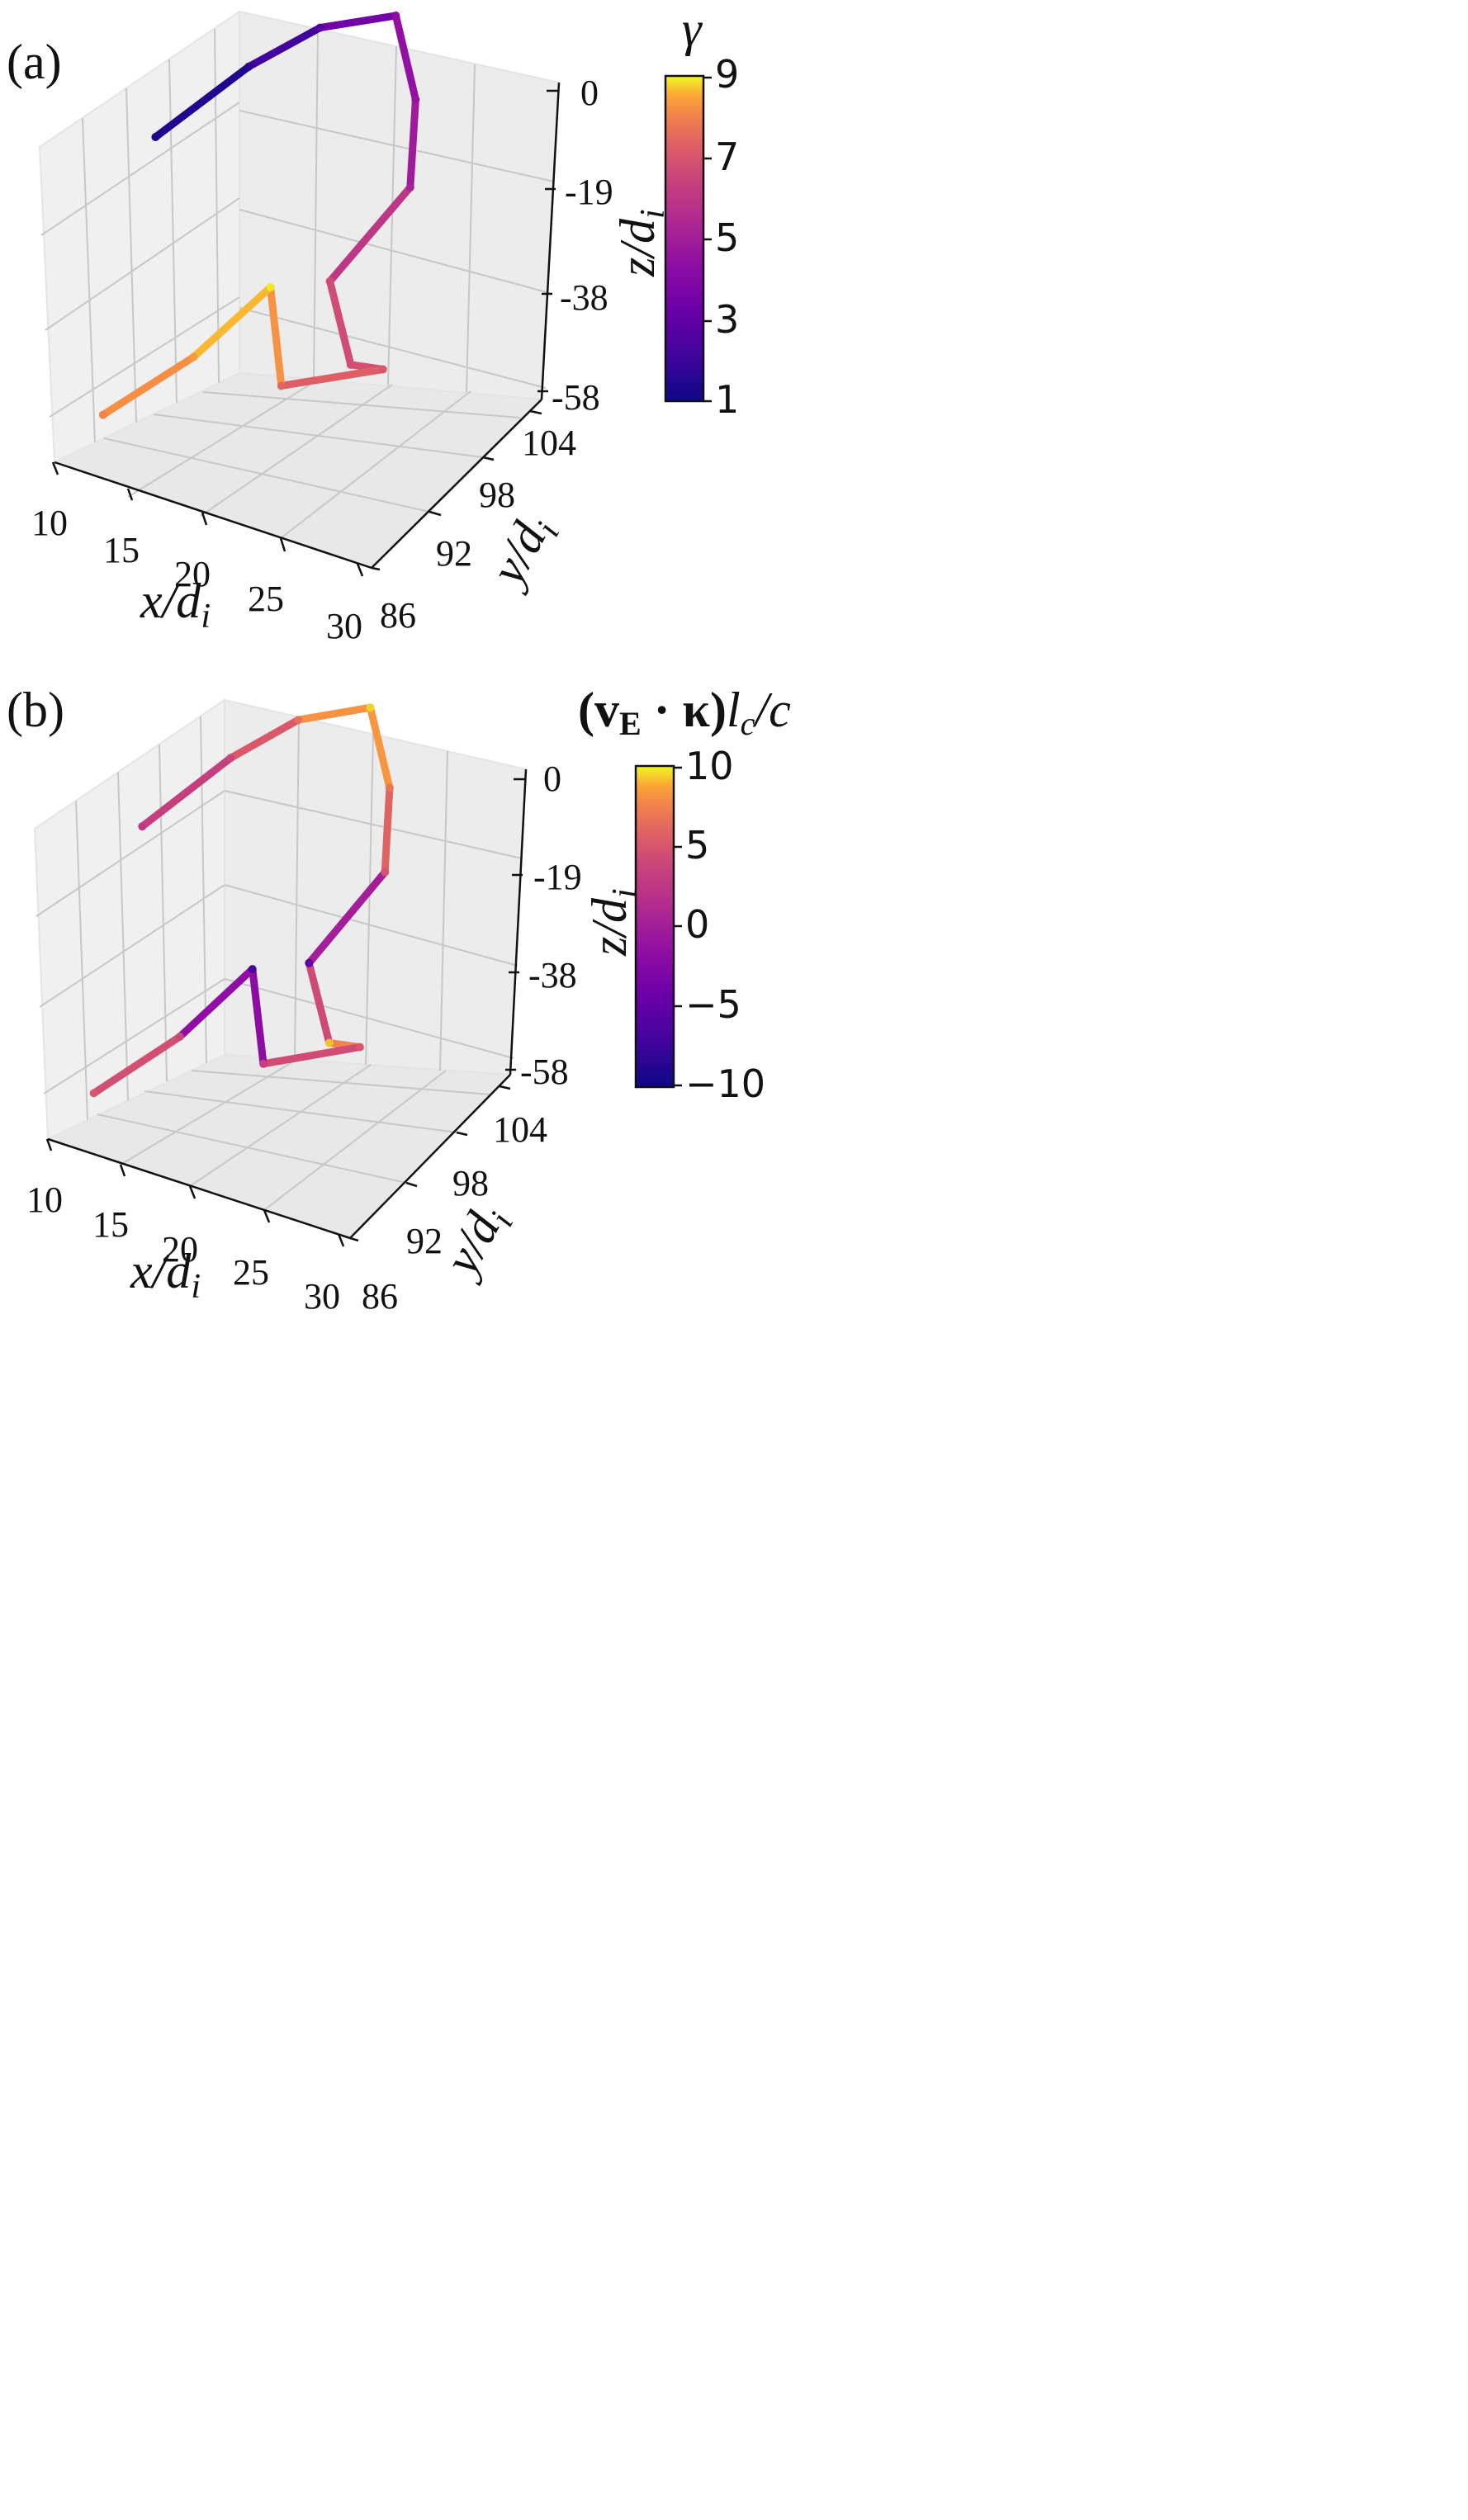  What do you see at coordinates (251, 1272) in the screenshot?
I see `panel-b-xtick-25: 25` at bounding box center [251, 1272].